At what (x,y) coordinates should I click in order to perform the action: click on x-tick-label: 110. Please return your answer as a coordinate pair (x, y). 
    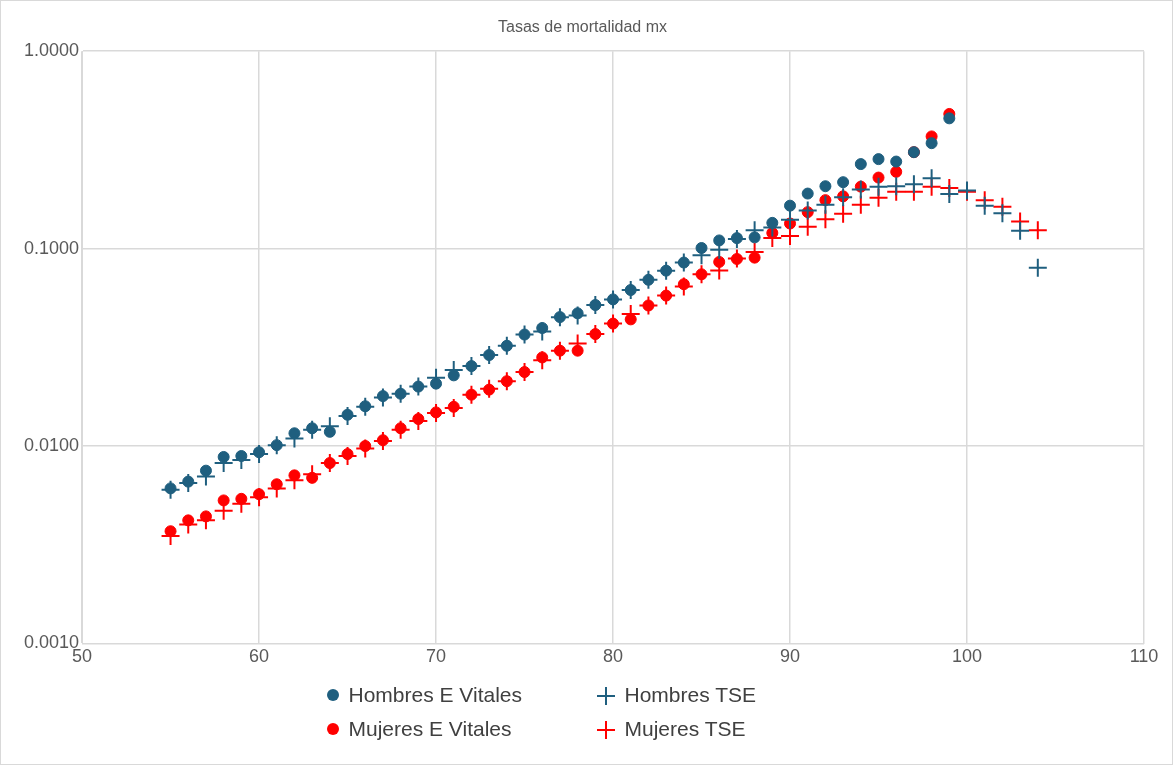
    Looking at the image, I should click on (1144, 656).